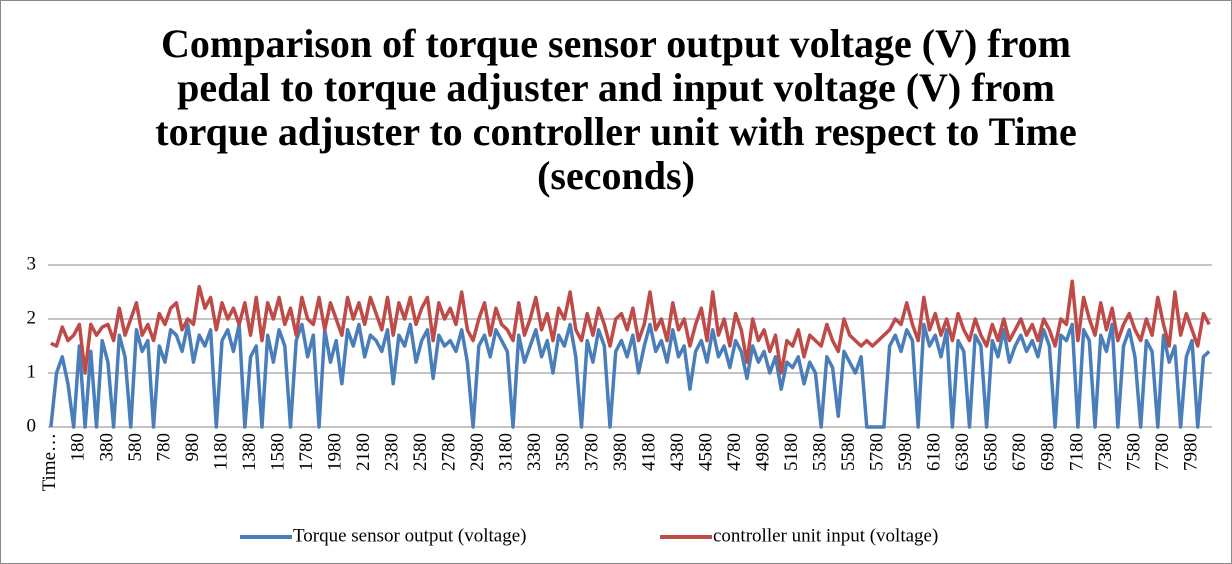 This screenshot has height=564, width=1232. Describe the element at coordinates (848, 452) in the screenshot. I see `x-tick-label: 5580` at that location.